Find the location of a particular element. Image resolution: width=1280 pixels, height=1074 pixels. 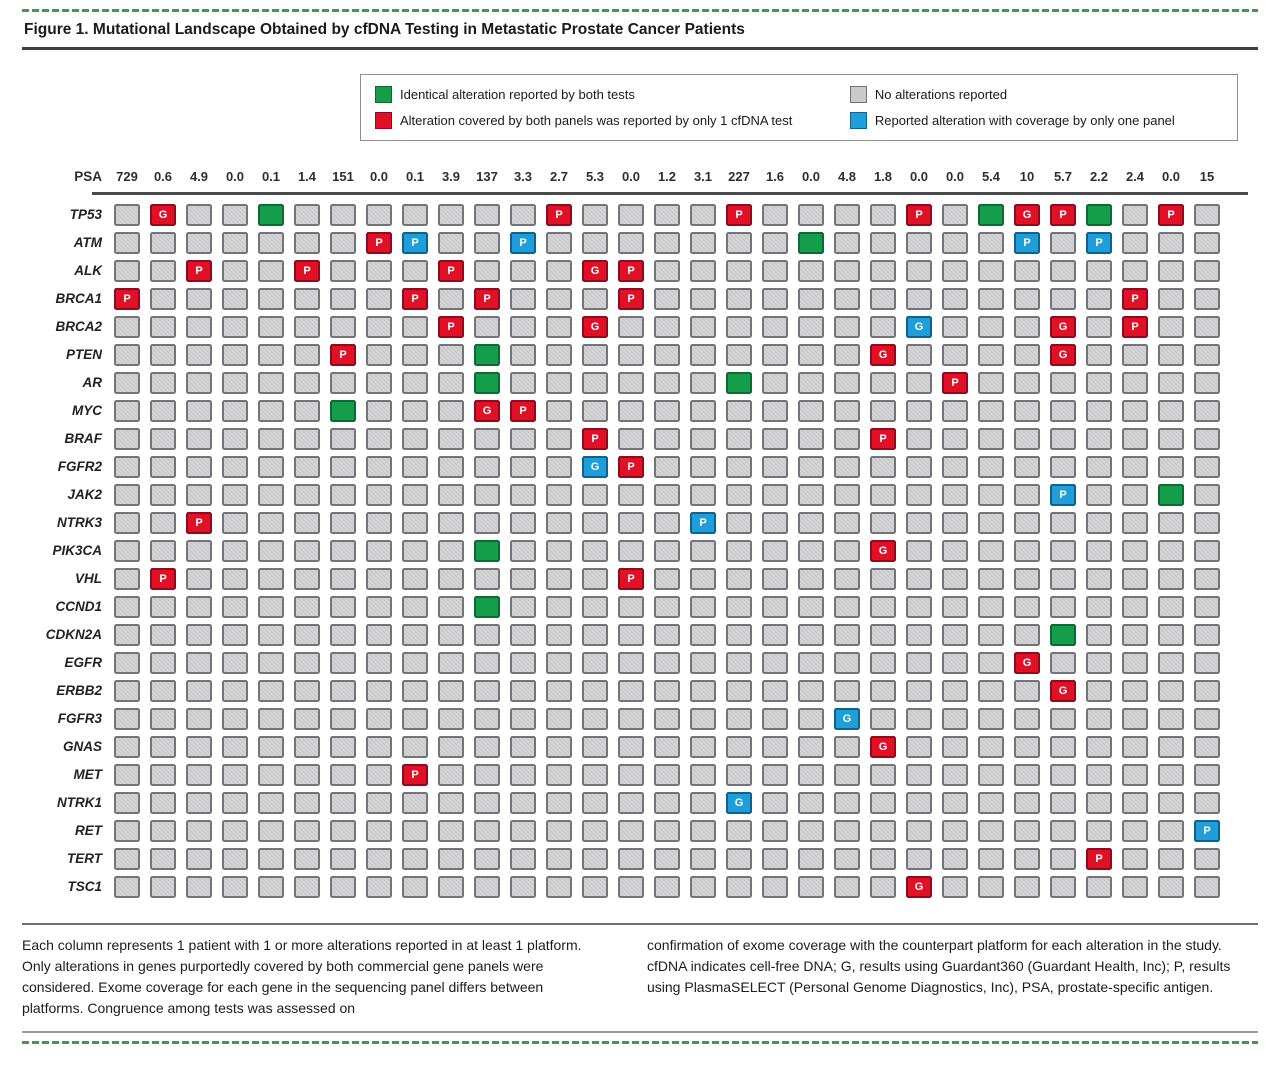

gene-label: TERT is located at coordinates (84, 858).